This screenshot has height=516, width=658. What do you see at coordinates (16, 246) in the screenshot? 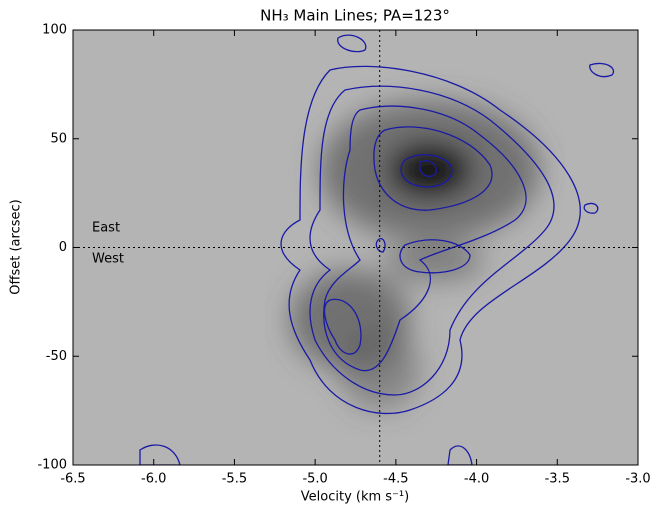
I see `y-axis-label: Offset (arcsec)` at bounding box center [16, 246].